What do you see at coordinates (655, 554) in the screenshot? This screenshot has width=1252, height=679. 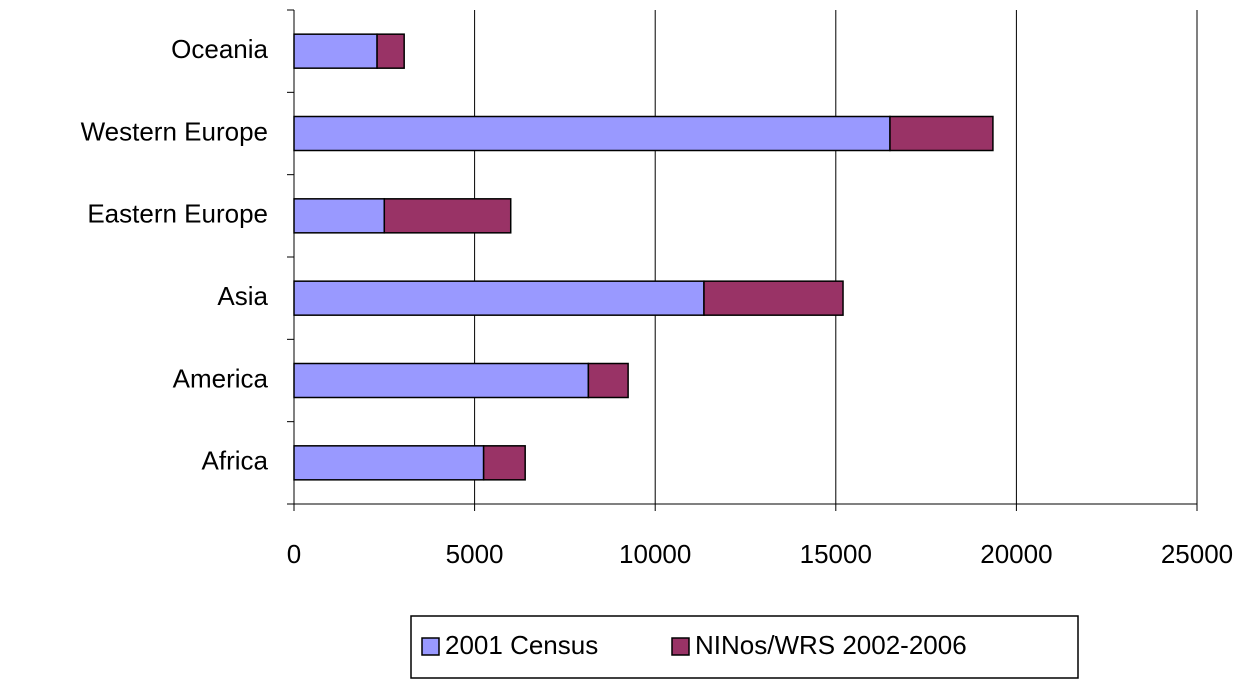 I see `x-tick-label: 10000` at bounding box center [655, 554].